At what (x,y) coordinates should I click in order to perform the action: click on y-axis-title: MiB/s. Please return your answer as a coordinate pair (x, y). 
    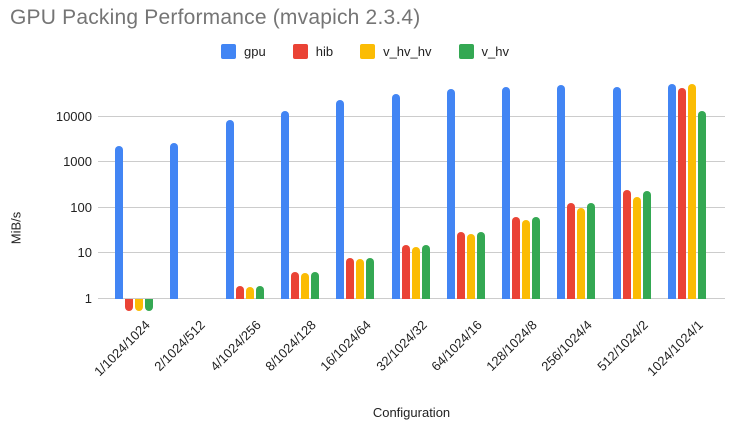
    Looking at the image, I should click on (16, 228).